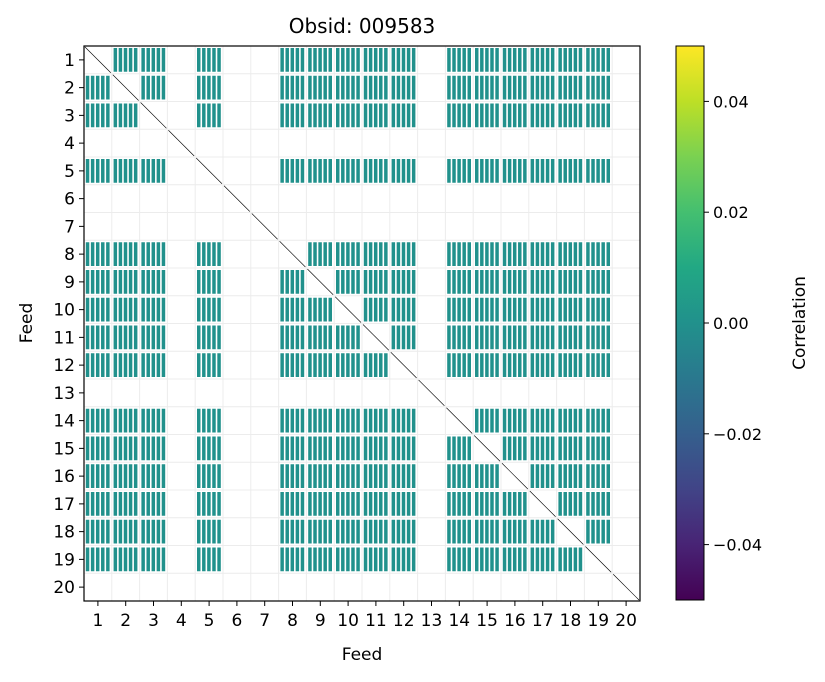 The height and width of the screenshot is (682, 825). I want to click on y-tick-label: 3, so click(69, 116).